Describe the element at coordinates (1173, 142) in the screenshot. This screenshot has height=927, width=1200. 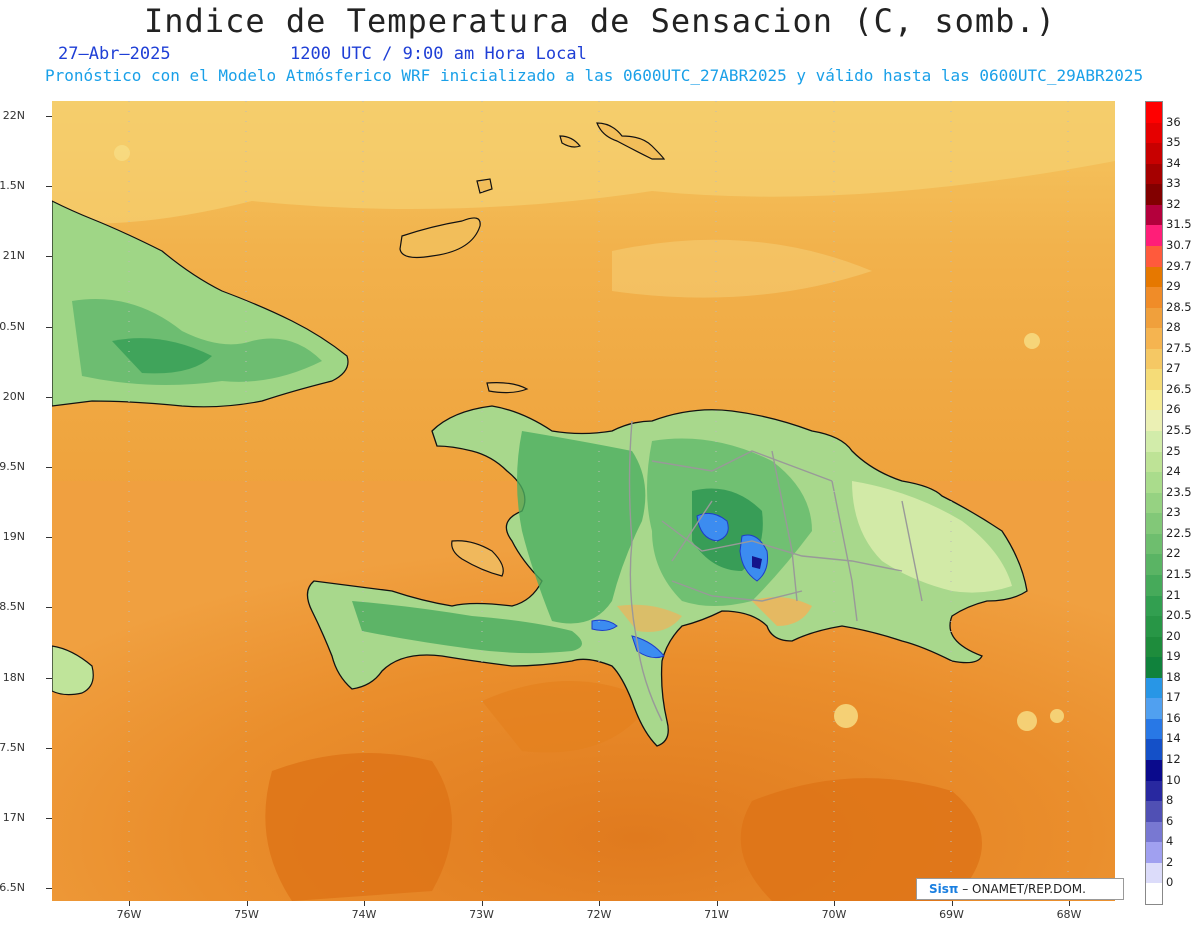
I see `colorbar-label: 35` at that location.